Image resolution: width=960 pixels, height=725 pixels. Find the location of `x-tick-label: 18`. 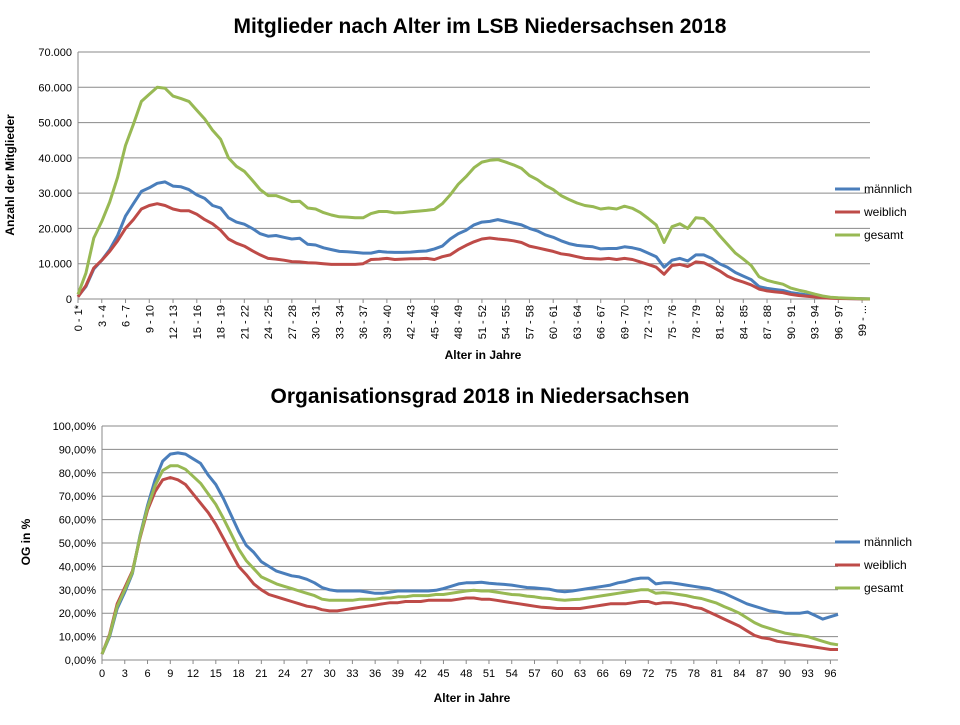

x-tick-label: 18 is located at coordinates (238, 674).